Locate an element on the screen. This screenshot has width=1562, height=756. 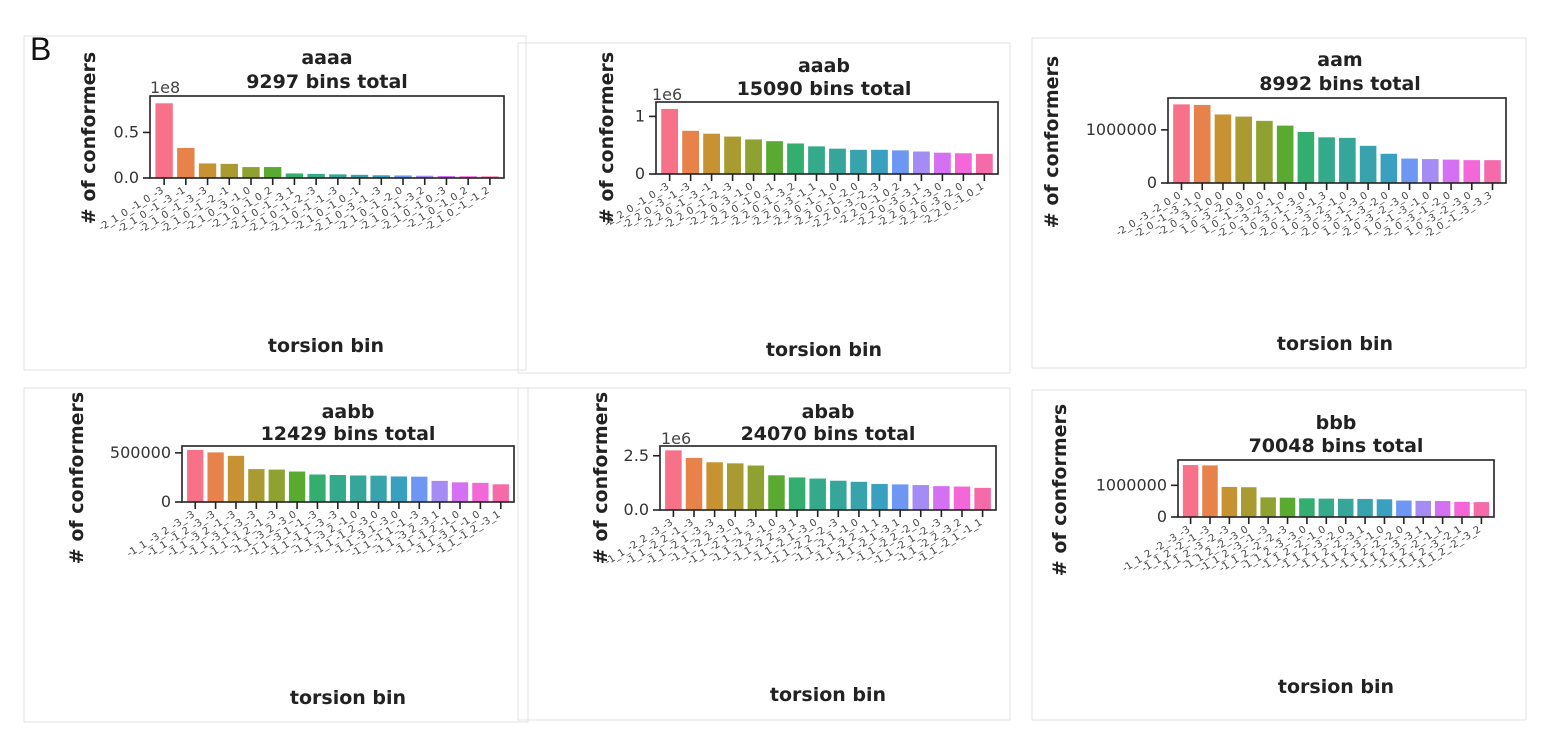
chart-title-bins: 15090 bins total is located at coordinates (824, 89).